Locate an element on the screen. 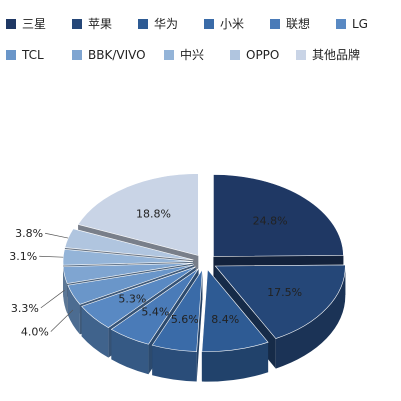 Image resolution: width=401 pixels, height=401 pixels. pie-data-label: 3.3% is located at coordinates (25, 308).